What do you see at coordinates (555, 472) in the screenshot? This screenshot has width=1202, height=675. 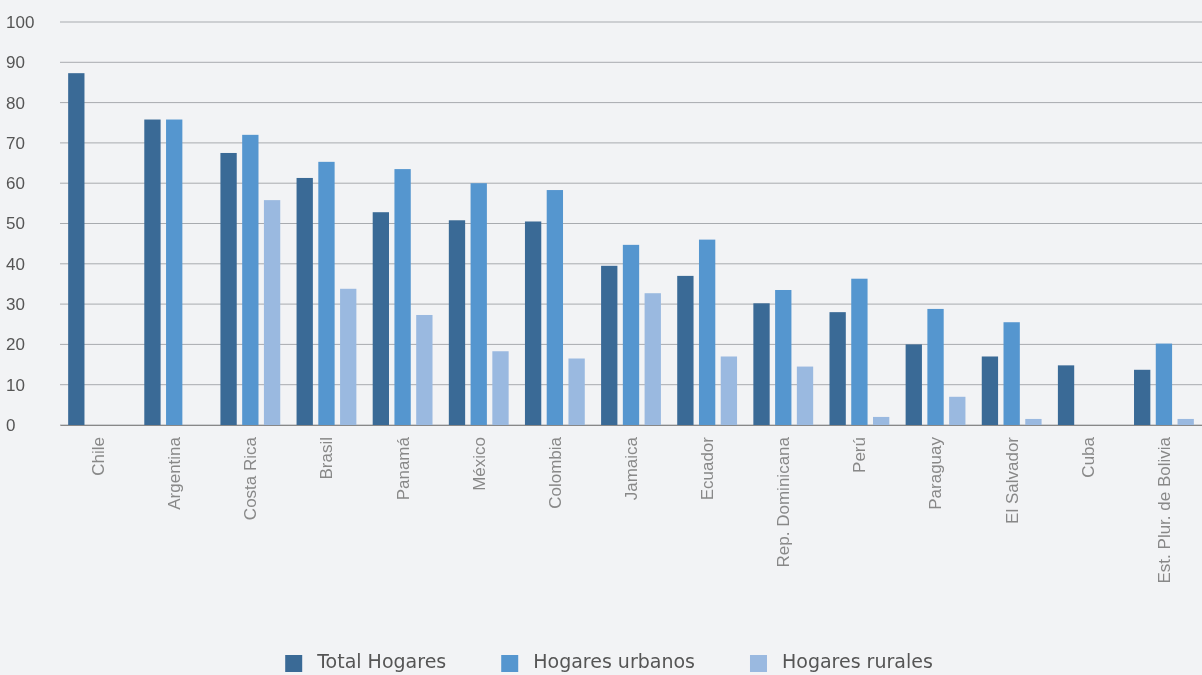 I see `x-tick-label: Colombia` at bounding box center [555, 472].